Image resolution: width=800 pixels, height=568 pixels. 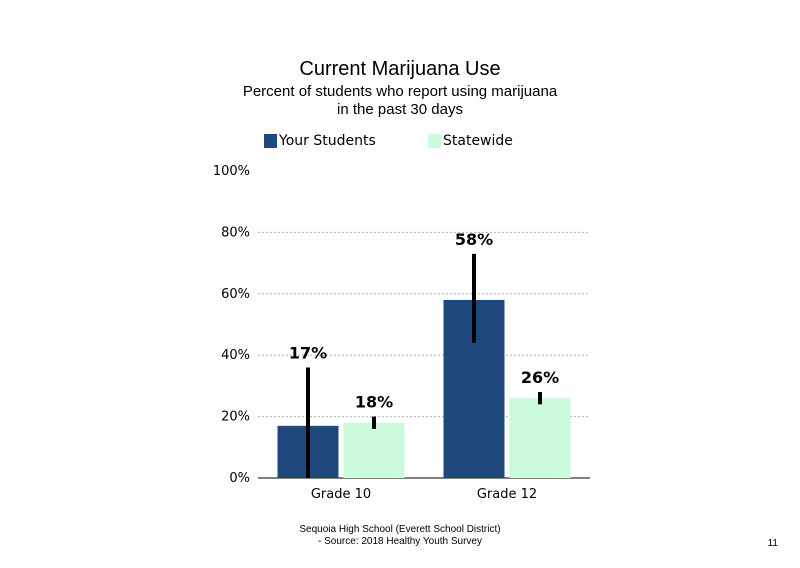 What do you see at coordinates (341, 494) in the screenshot?
I see `x-tick-label: Grade 10` at bounding box center [341, 494].